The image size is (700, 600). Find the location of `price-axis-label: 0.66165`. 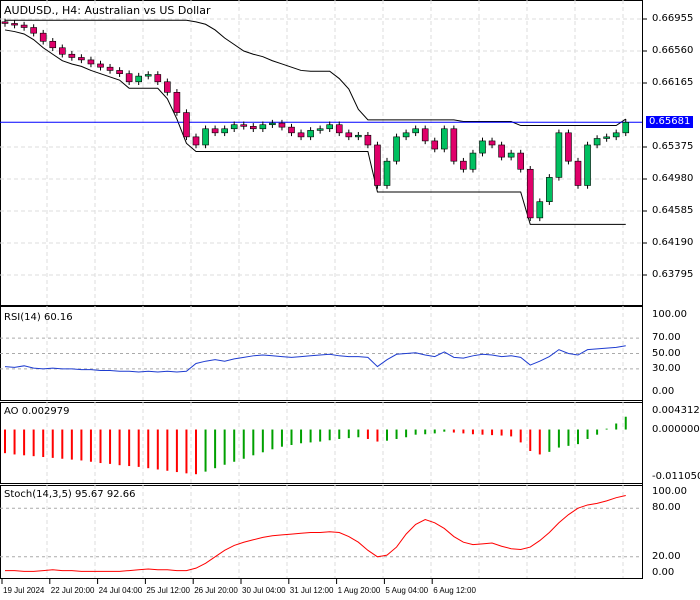

price-axis-label: 0.66165 is located at coordinates (673, 82).